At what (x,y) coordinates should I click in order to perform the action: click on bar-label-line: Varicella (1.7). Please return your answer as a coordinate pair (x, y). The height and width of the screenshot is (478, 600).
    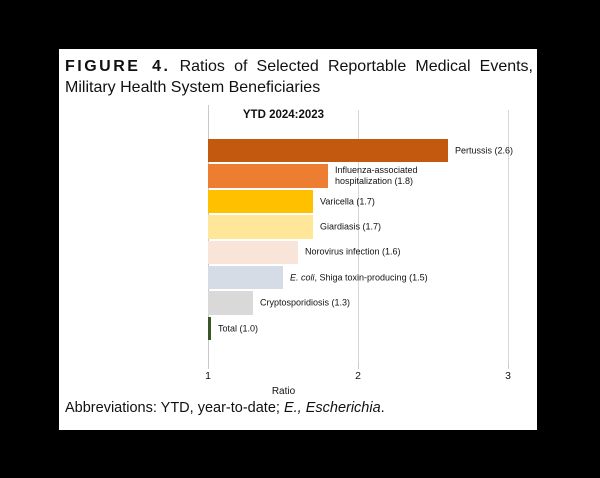
    Looking at the image, I should click on (347, 201).